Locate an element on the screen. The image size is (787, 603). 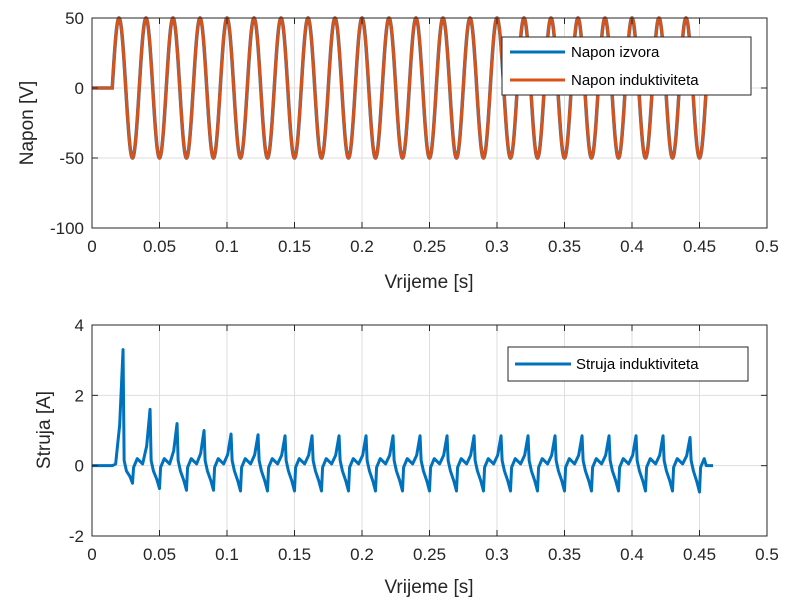
voltage-y-tick-label-1: -50 is located at coordinates (71, 158).